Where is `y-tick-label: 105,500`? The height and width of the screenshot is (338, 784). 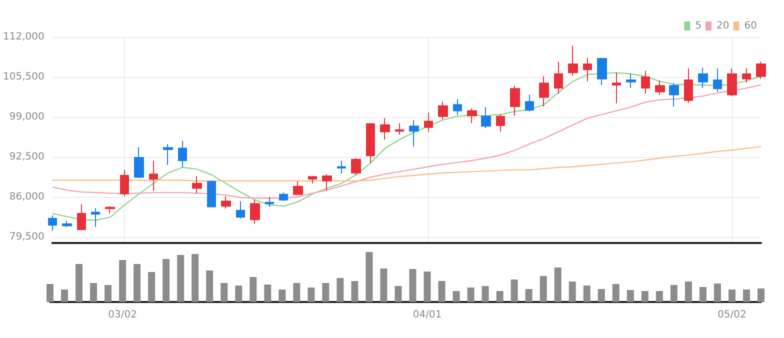 y-tick-label: 105,500 is located at coordinates (23, 76).